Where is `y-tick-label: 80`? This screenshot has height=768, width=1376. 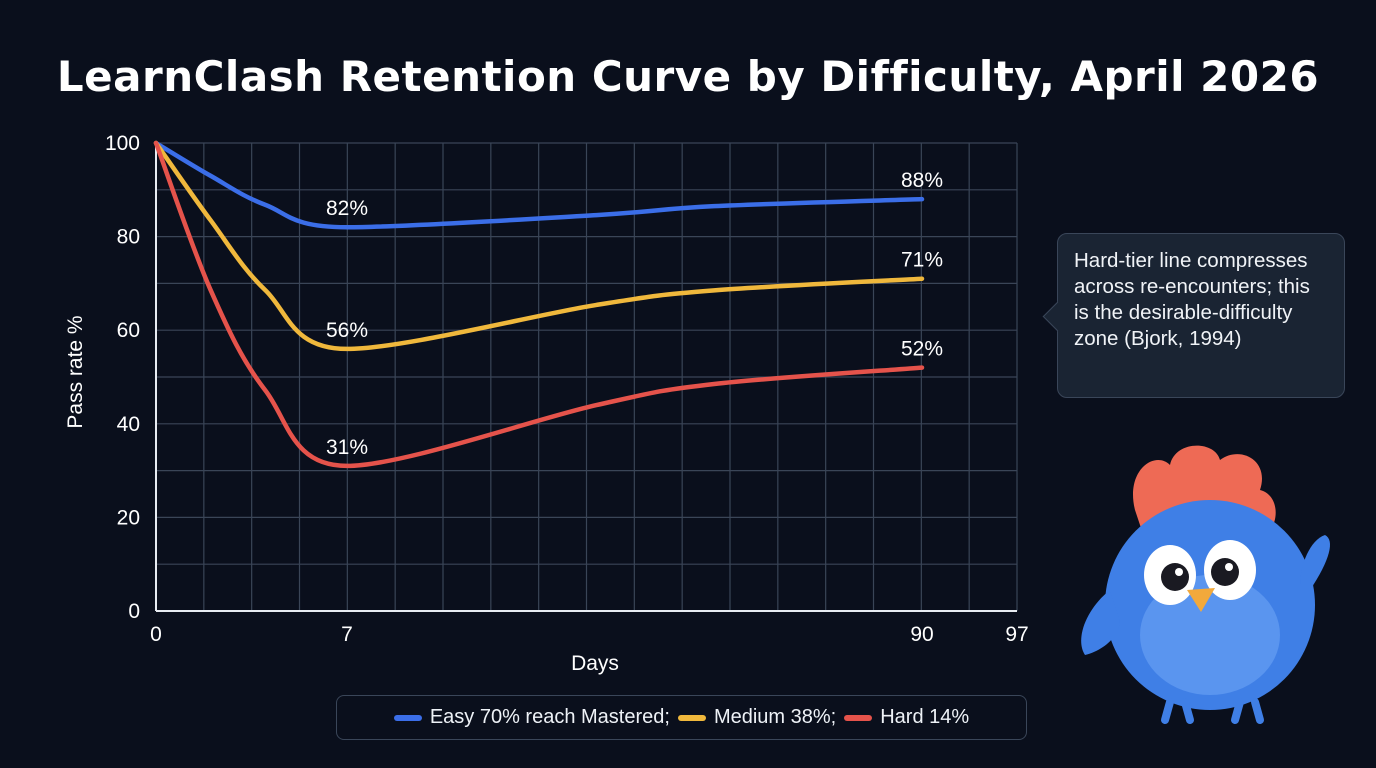 y-tick-label: 80 is located at coordinates (128, 237).